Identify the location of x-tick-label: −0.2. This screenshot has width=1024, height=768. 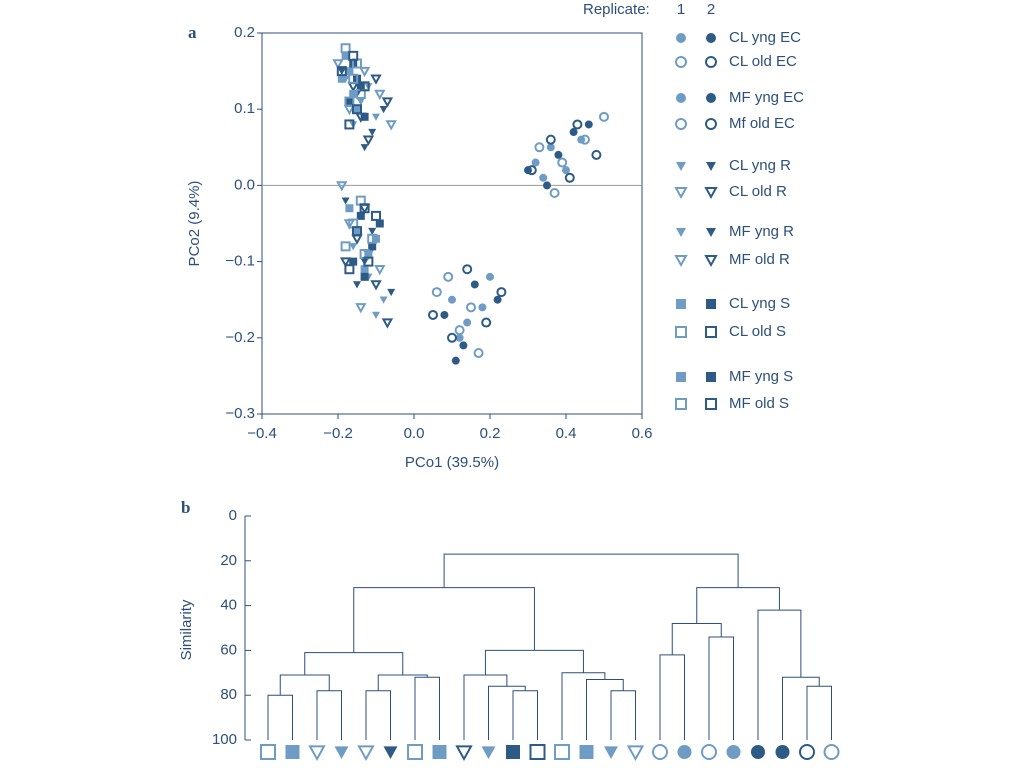
(338, 433).